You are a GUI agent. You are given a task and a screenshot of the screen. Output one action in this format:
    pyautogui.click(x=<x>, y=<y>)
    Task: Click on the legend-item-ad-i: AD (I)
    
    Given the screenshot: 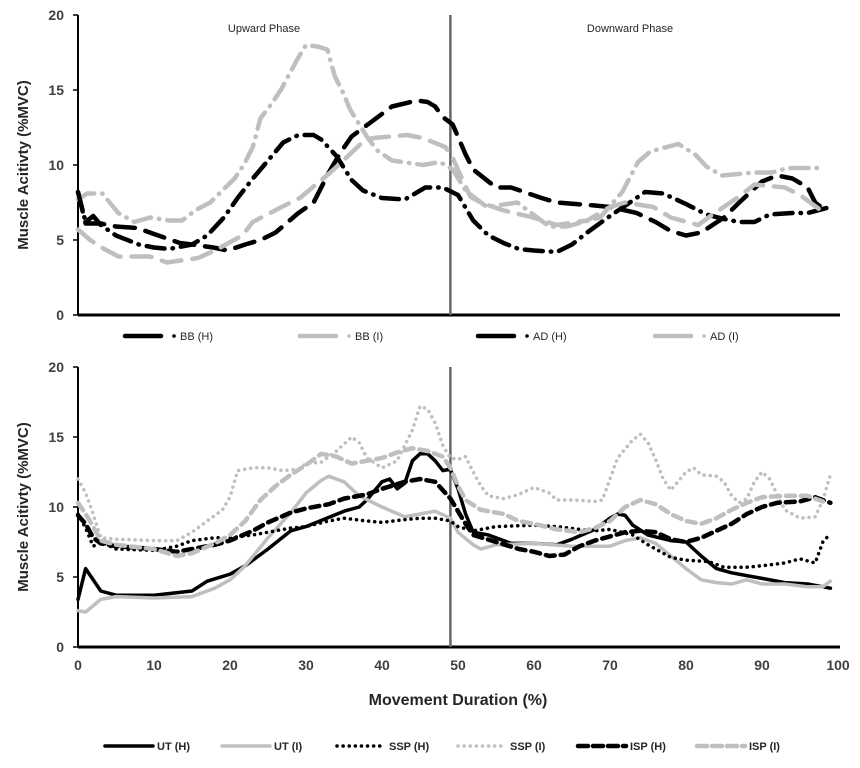 What is the action you would take?
    pyautogui.click(x=695, y=337)
    